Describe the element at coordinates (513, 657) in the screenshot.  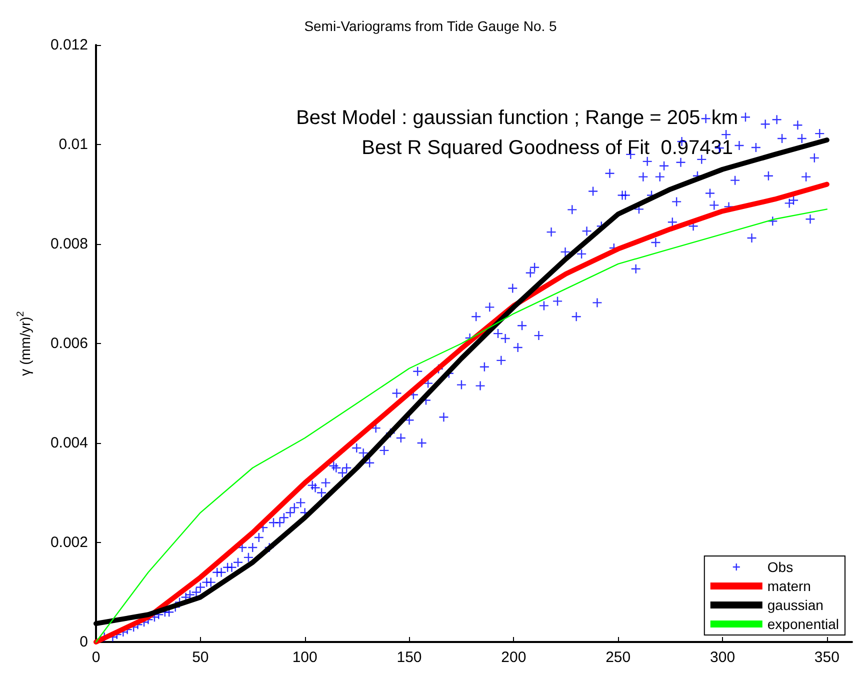
I see `x-tick-label: 200` at that location.